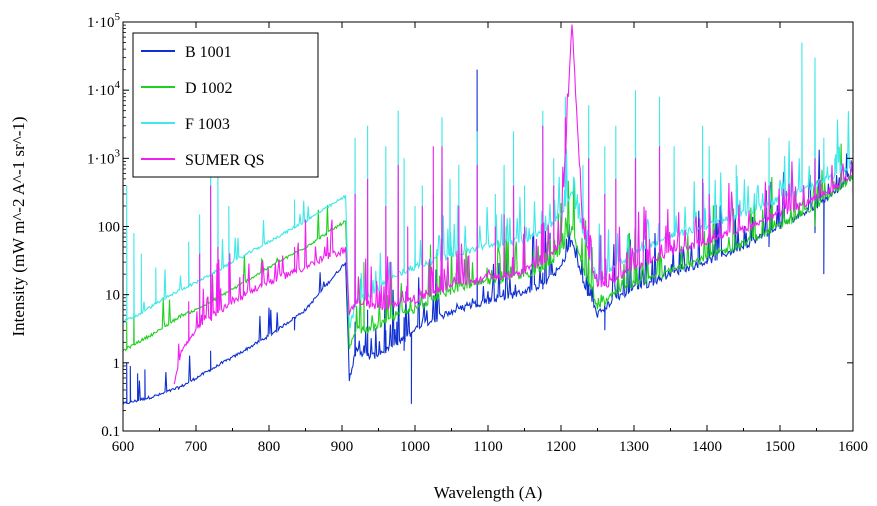 The image size is (877, 506). What do you see at coordinates (123, 447) in the screenshot?
I see `x-tick-label: 600` at bounding box center [123, 447].